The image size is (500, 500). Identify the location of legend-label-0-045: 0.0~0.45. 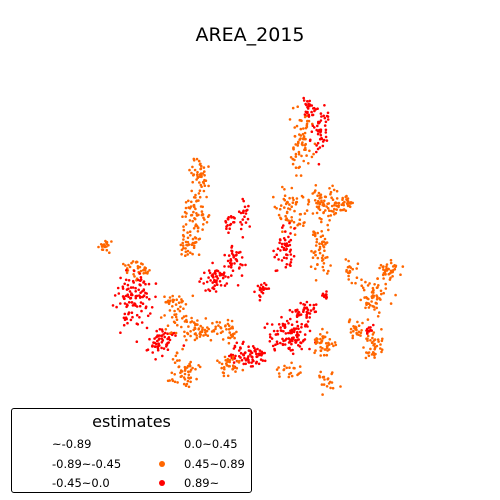
(211, 444).